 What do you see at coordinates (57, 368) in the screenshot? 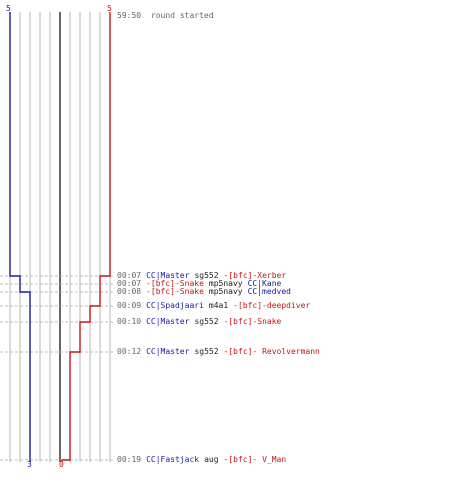
I see `event-connectors` at bounding box center [57, 368].